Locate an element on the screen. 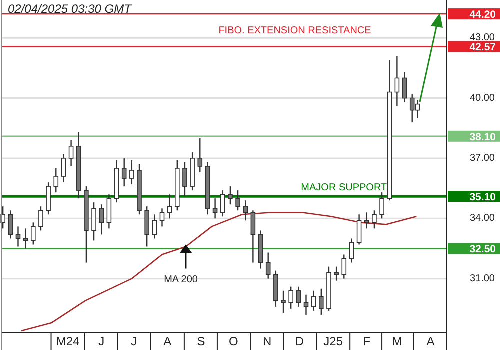 The height and width of the screenshot is (350, 500). y-tick-label: 43.00 is located at coordinates (483, 38).